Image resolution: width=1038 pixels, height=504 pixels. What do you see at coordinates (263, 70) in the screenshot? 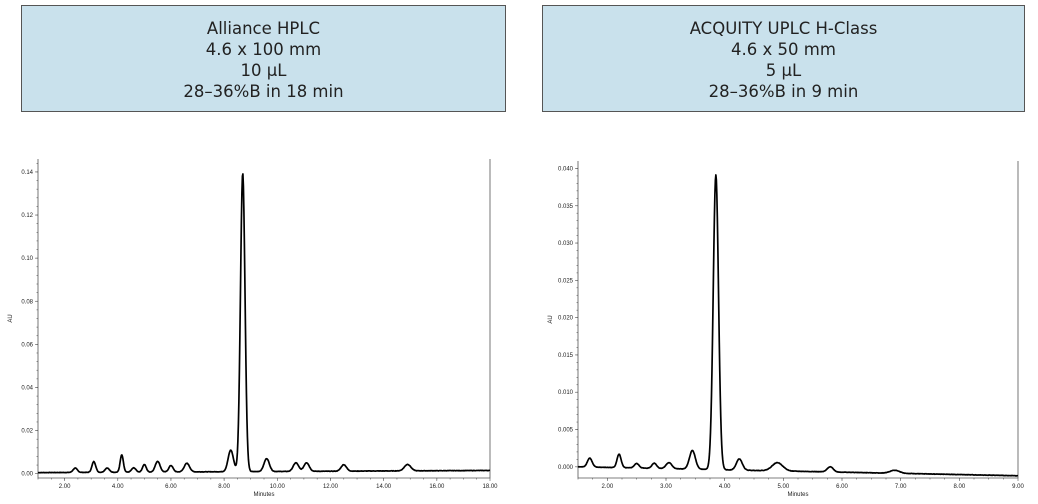
I see `injection-volume: 10 µL` at bounding box center [263, 70].